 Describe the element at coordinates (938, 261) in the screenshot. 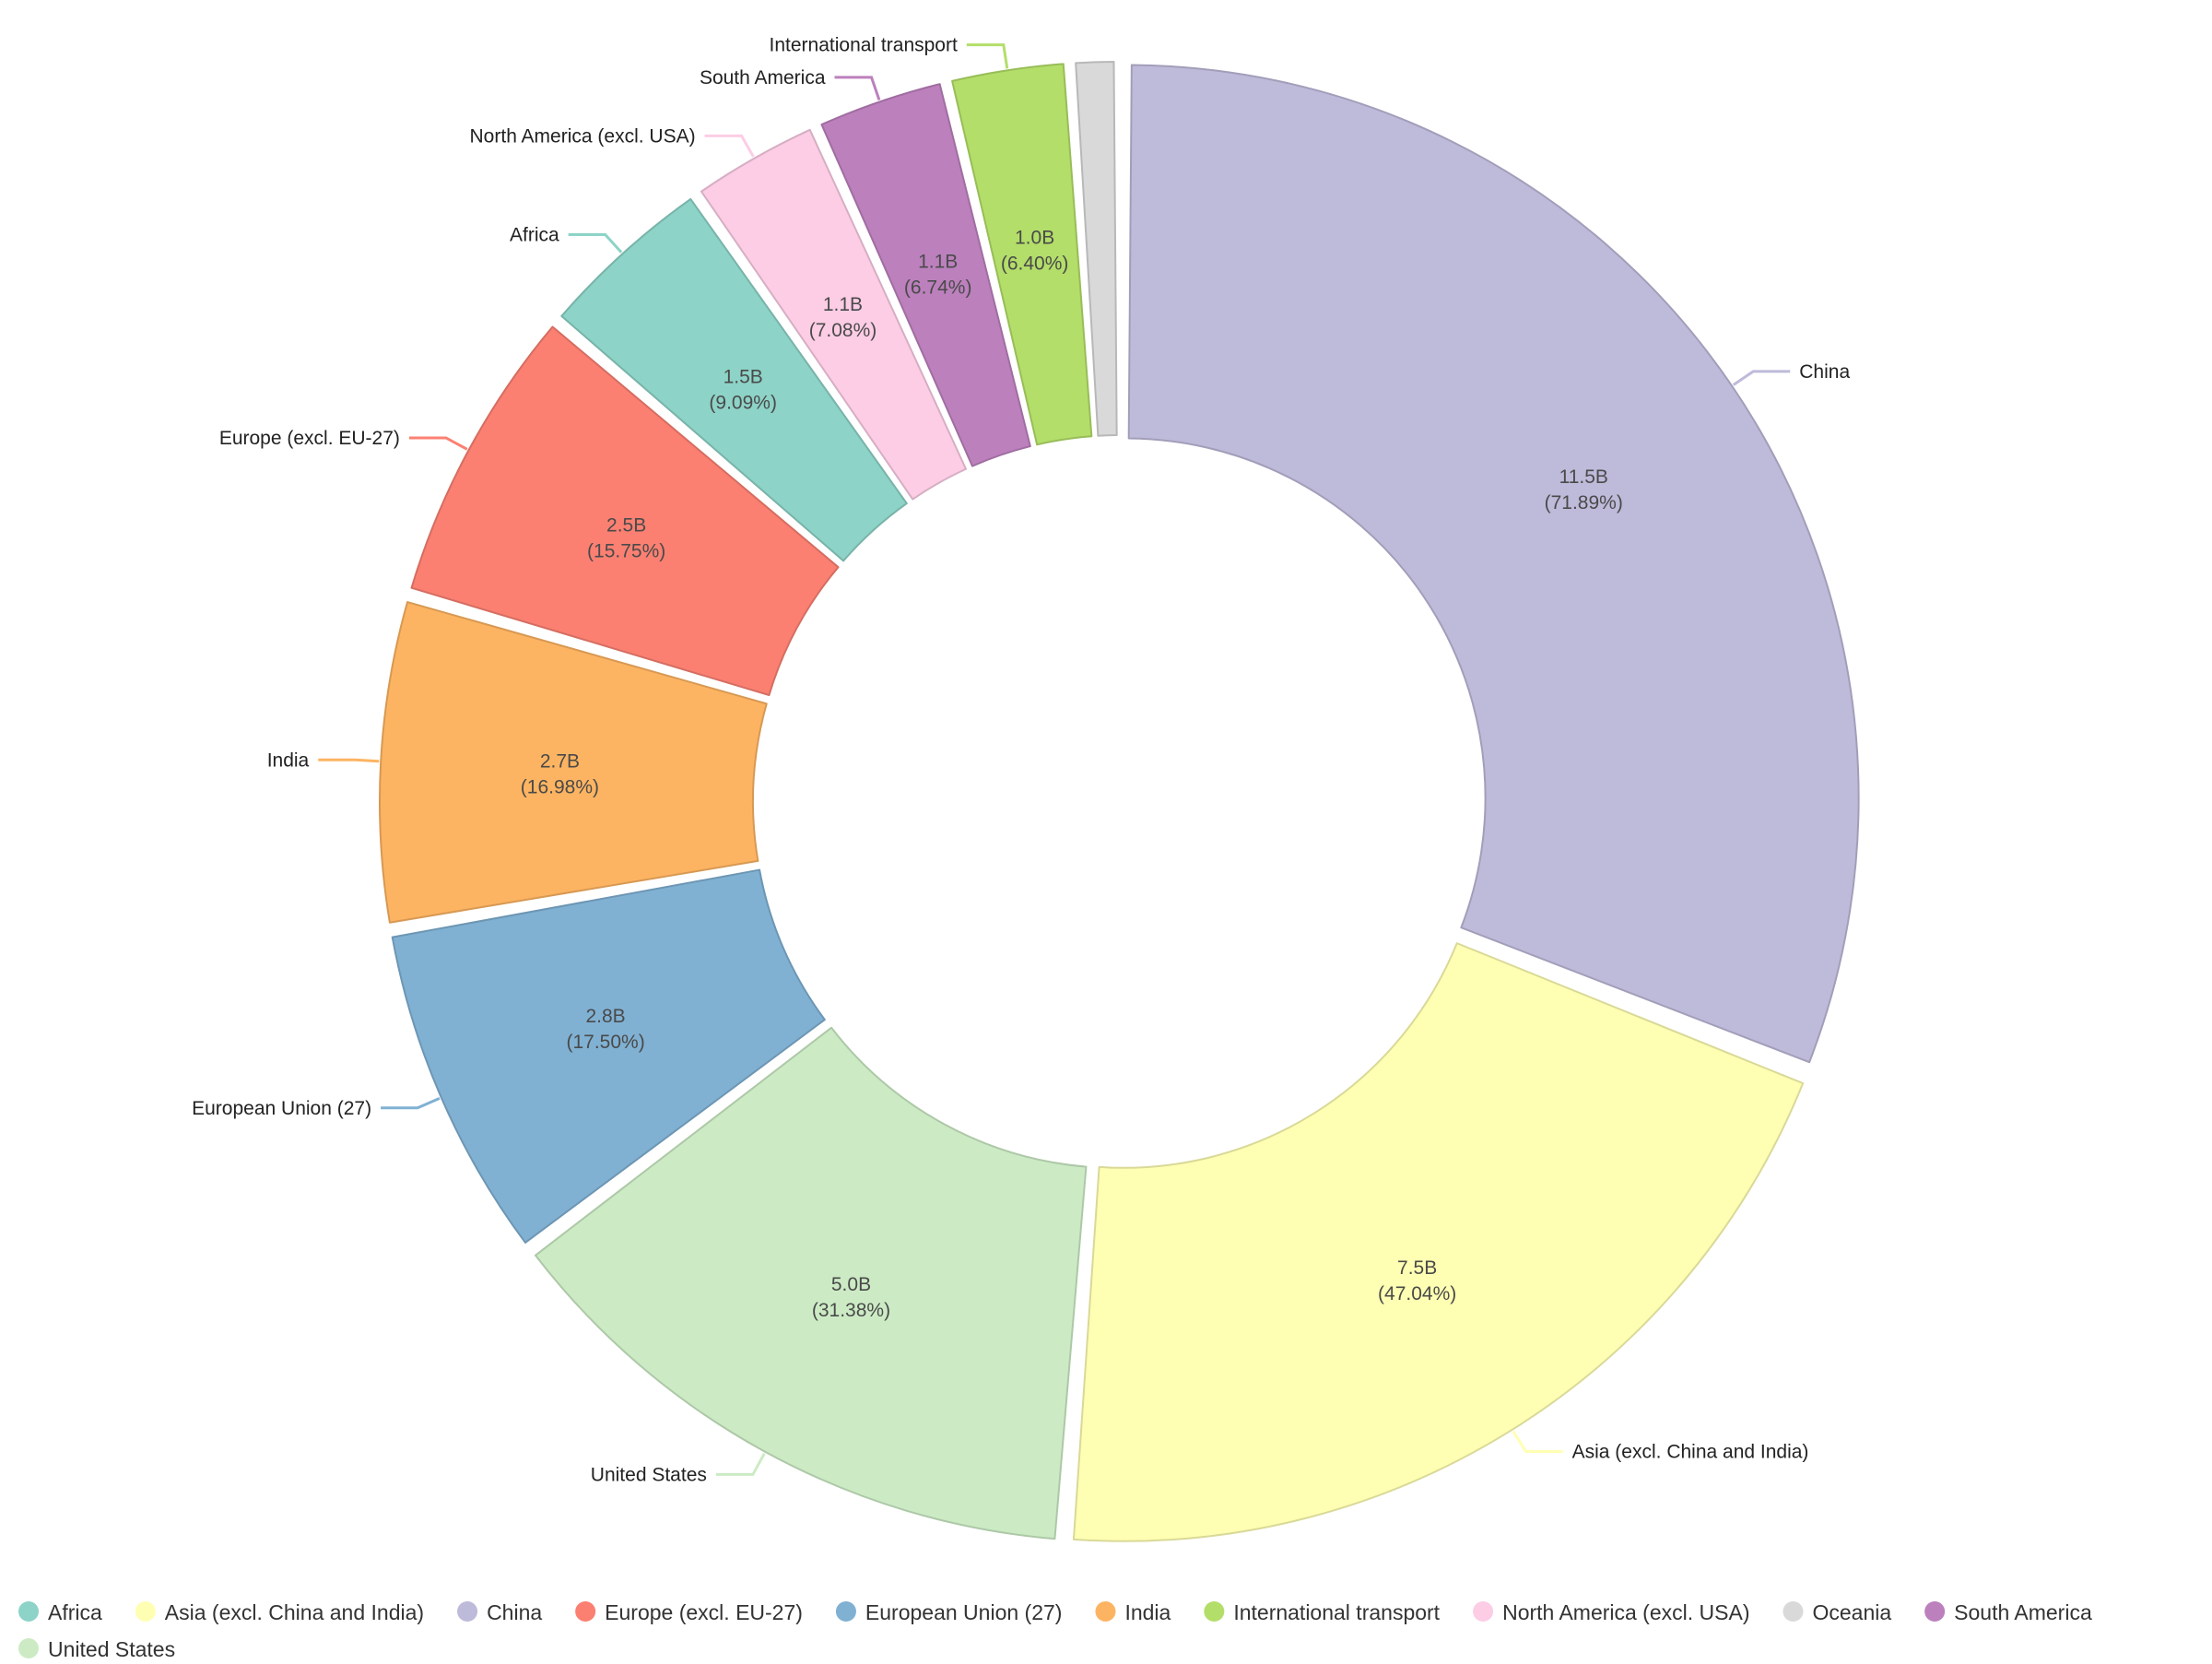

I see `slice-value-label-south-america: 1.1B` at that location.